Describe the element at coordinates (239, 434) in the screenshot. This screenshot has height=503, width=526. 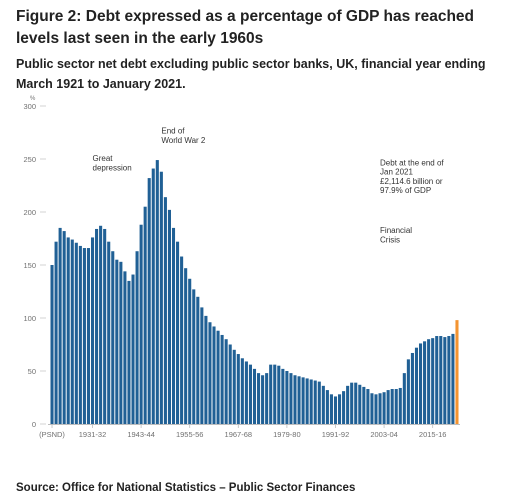
I see `x-tick-label: 1967-68` at that location.